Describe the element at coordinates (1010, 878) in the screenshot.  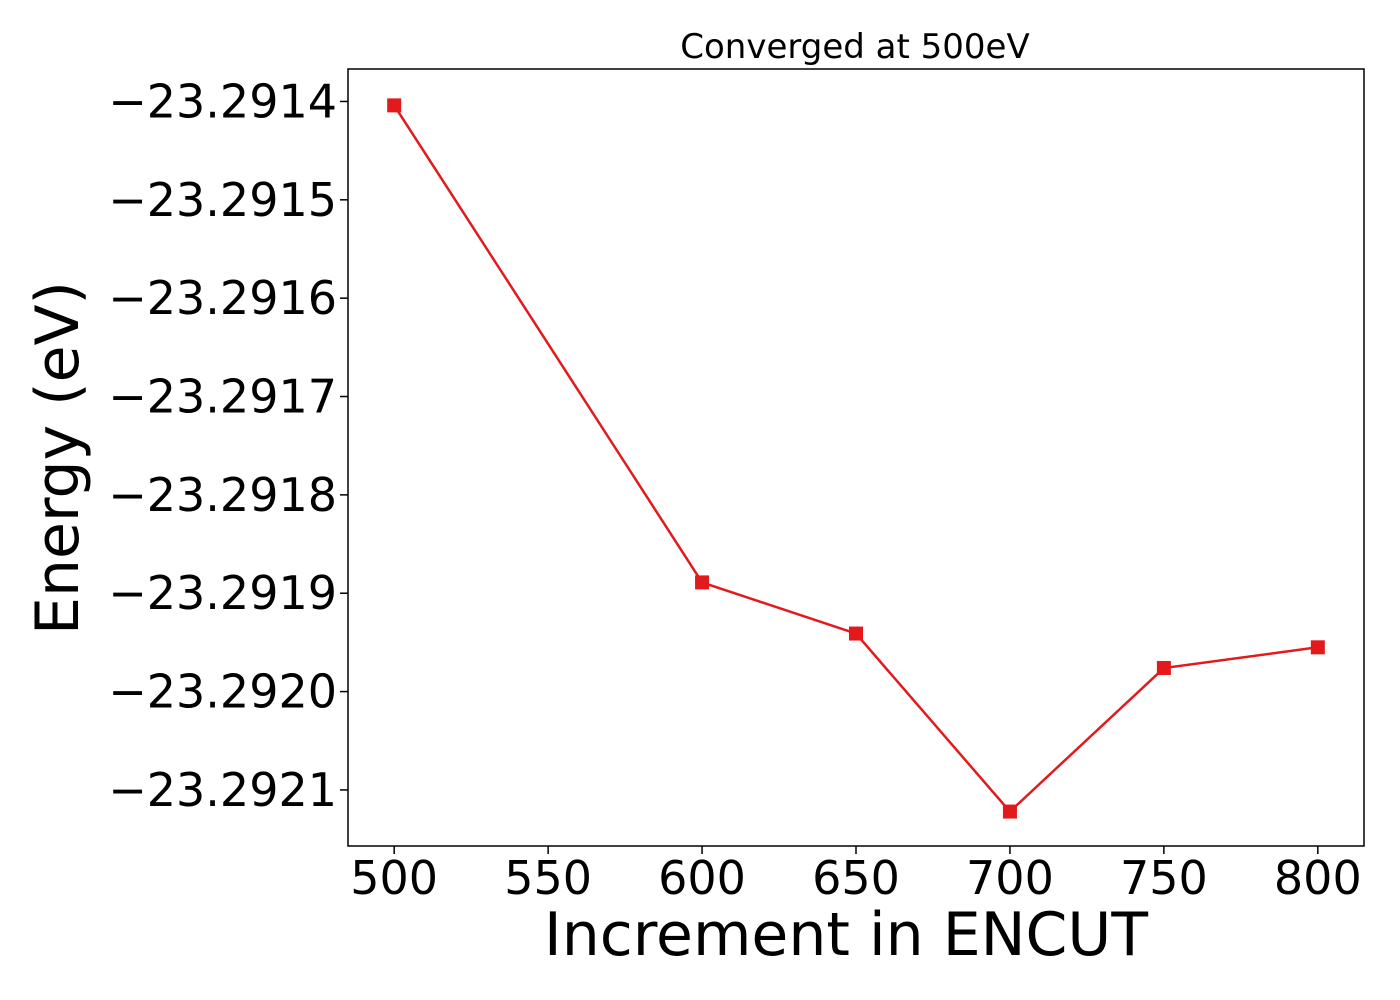
I see `x-tick-label: 700` at that location.